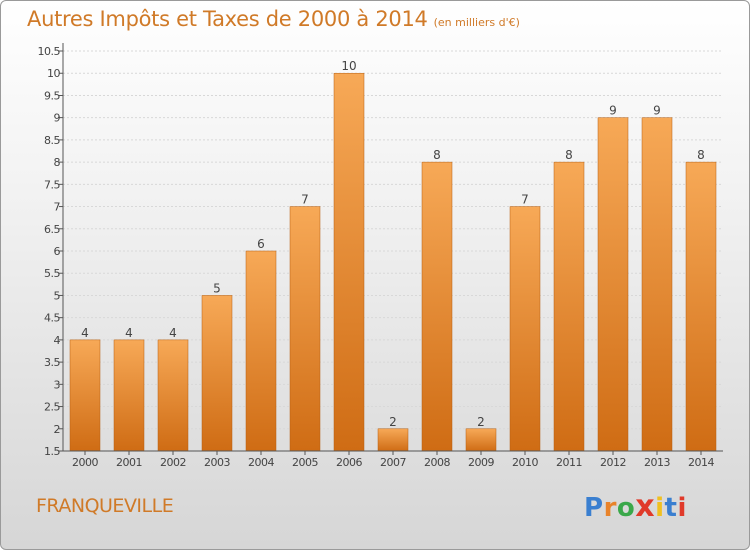 The height and width of the screenshot is (550, 750). Describe the element at coordinates (613, 462) in the screenshot. I see `x-tick-label: 2012` at that location.